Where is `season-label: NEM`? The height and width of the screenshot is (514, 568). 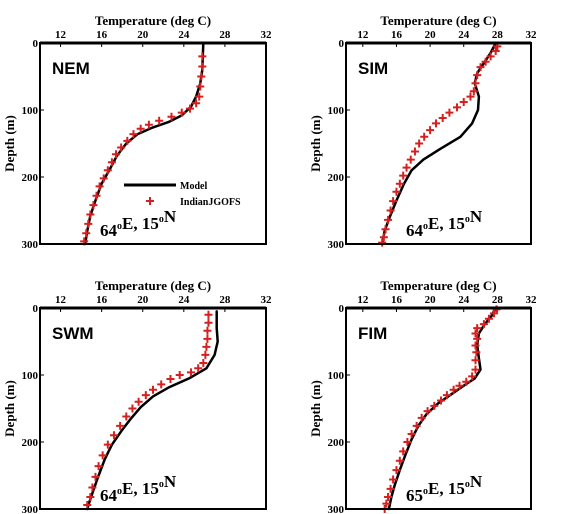
season-label: NEM is located at coordinates (71, 68).